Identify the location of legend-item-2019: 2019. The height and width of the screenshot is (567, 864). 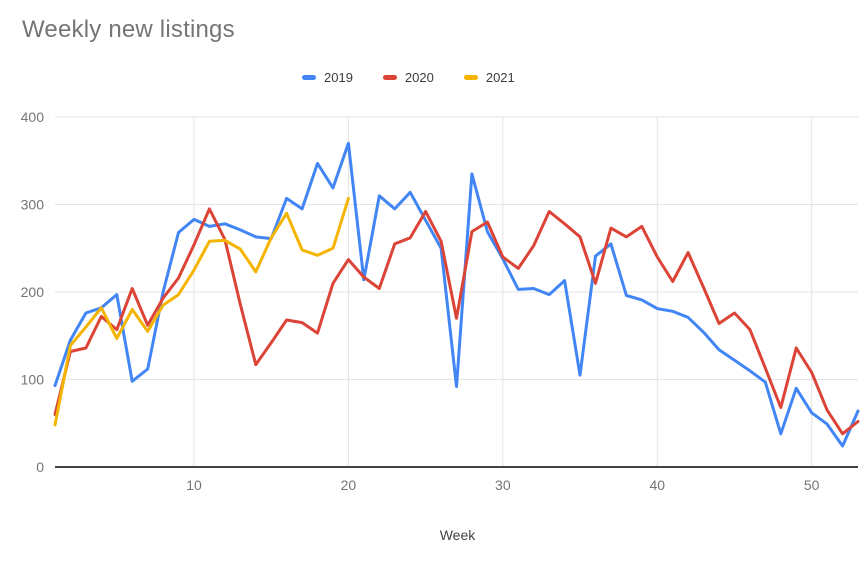
(327, 77).